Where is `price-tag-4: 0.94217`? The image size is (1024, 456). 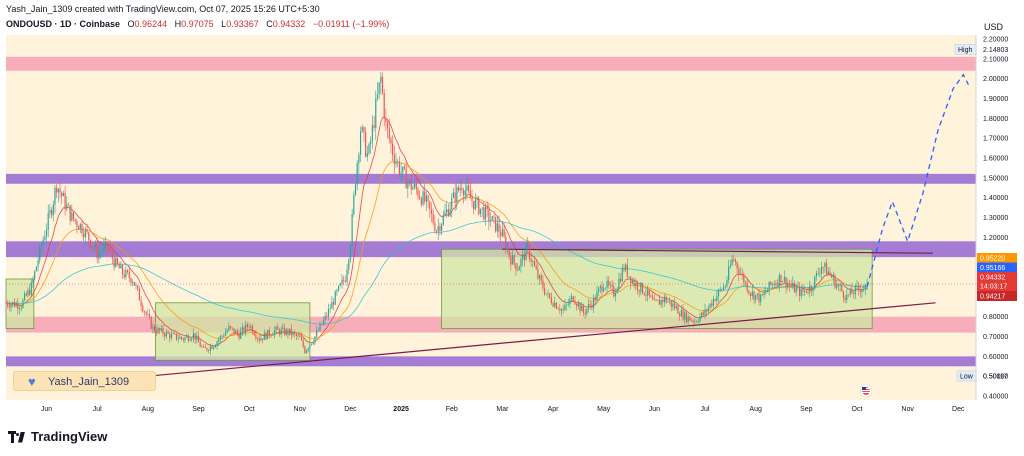
price-tag-4: 0.94217 is located at coordinates (997, 296).